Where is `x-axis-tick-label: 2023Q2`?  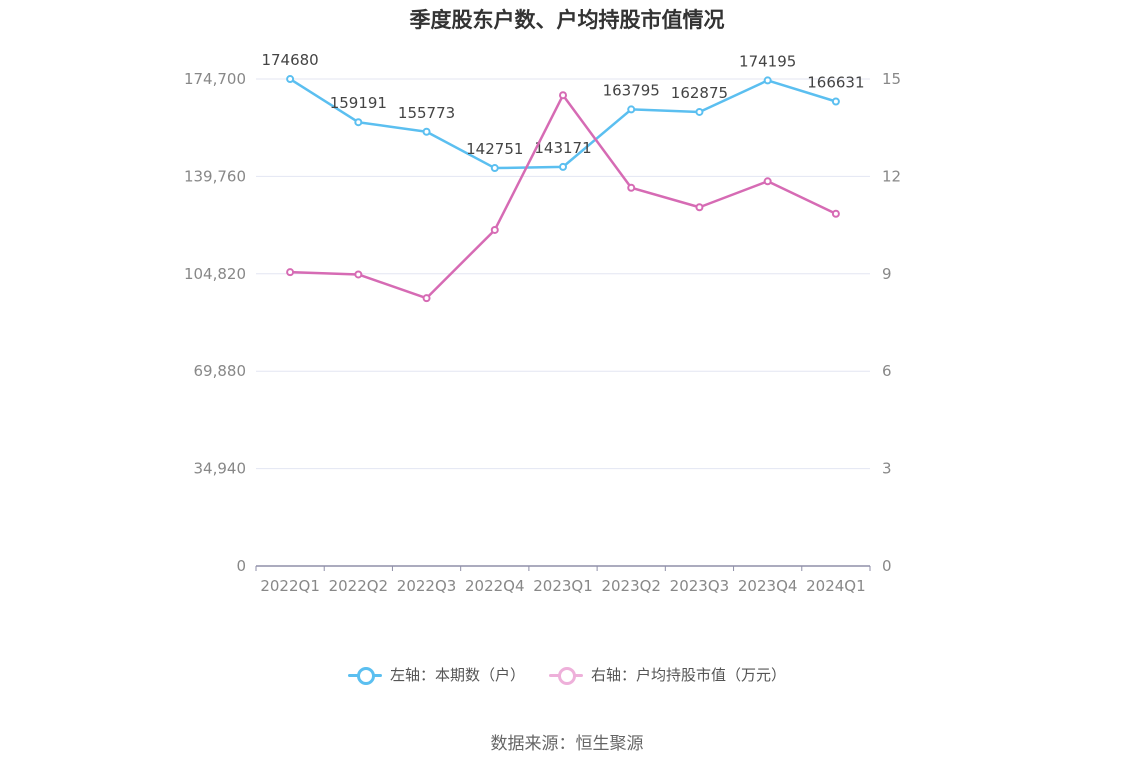 x-axis-tick-label: 2023Q2 is located at coordinates (631, 586).